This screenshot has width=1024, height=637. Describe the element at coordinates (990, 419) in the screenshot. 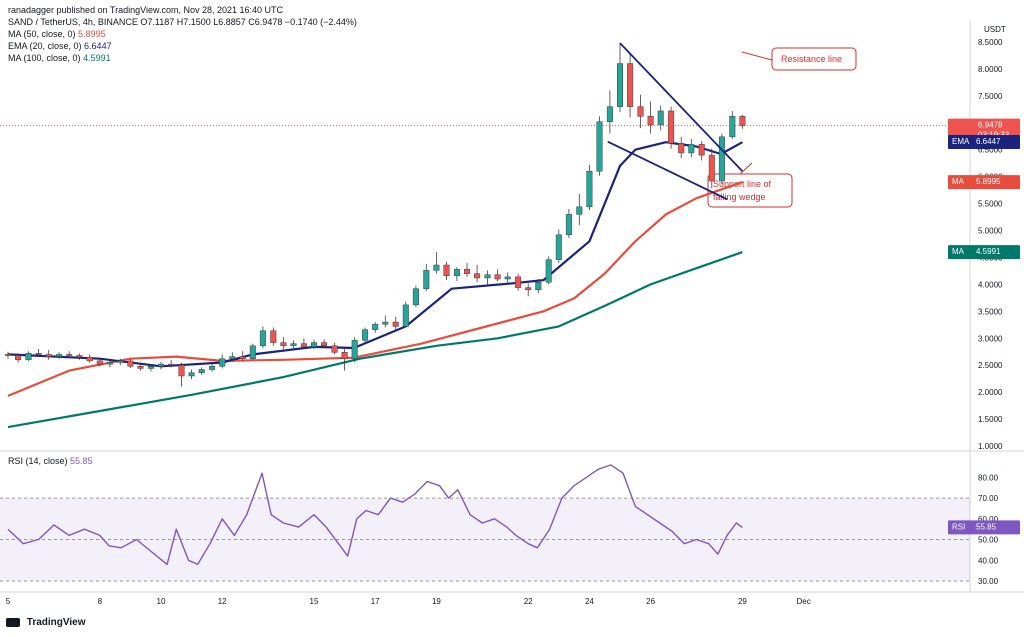

I see `price-tick-label: 1.5000` at that location.